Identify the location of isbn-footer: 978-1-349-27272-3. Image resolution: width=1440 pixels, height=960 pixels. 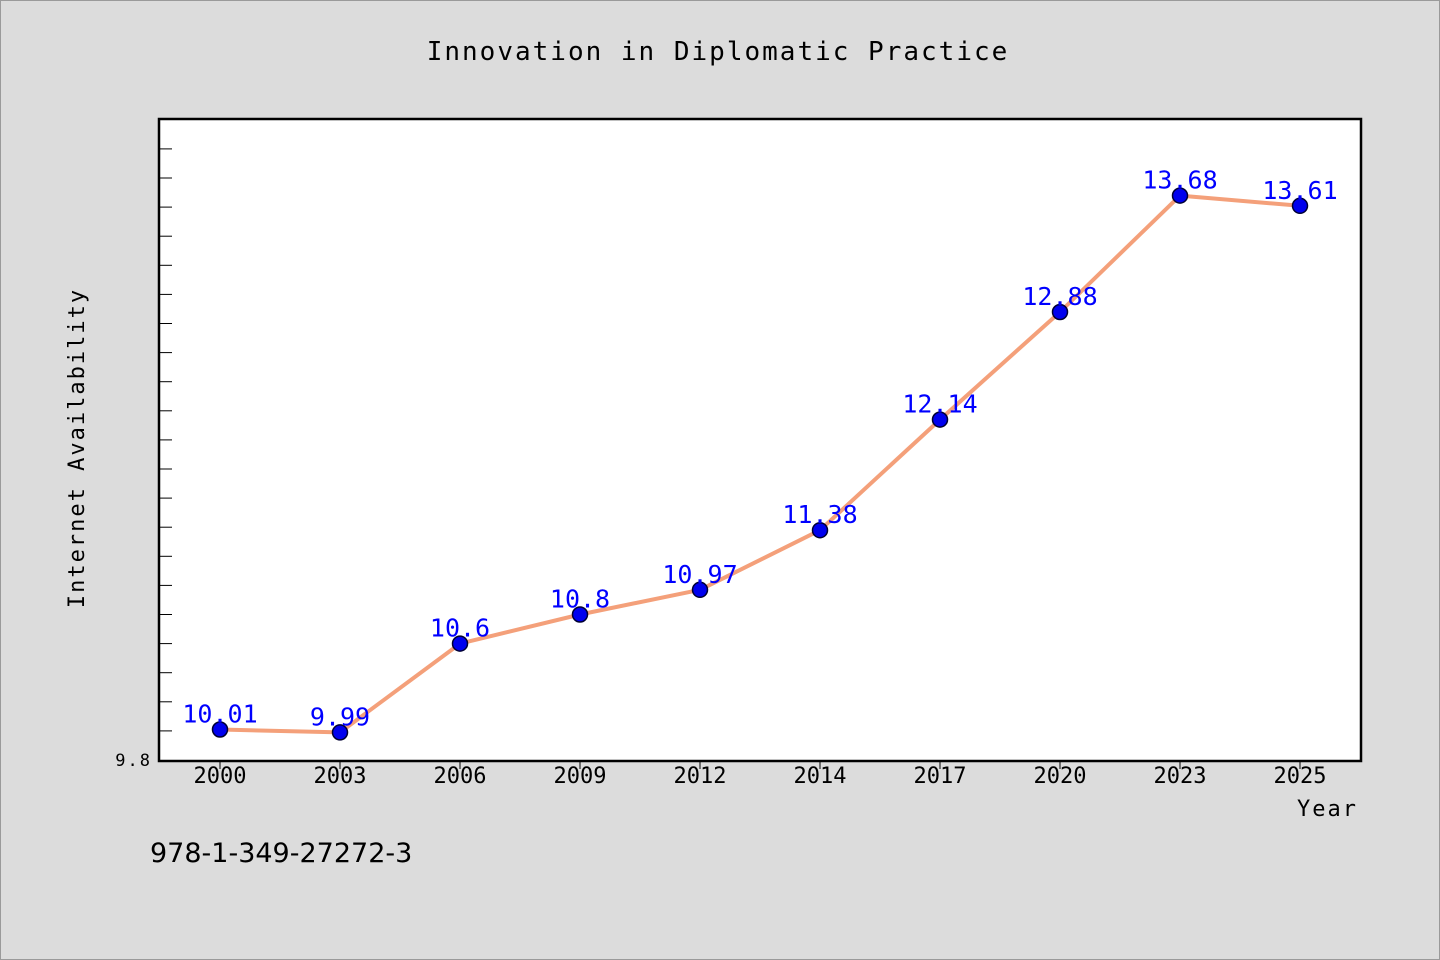
(281, 853).